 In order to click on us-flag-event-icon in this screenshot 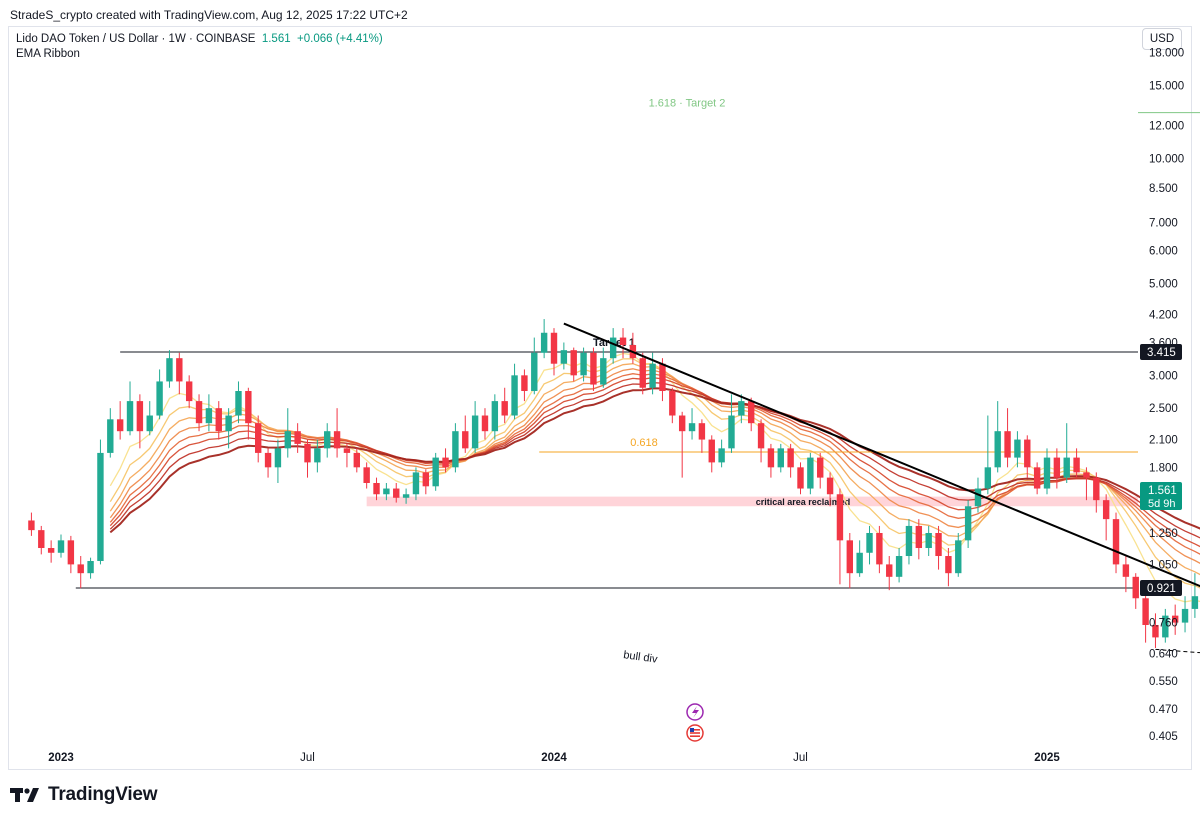, I will do `click(695, 733)`.